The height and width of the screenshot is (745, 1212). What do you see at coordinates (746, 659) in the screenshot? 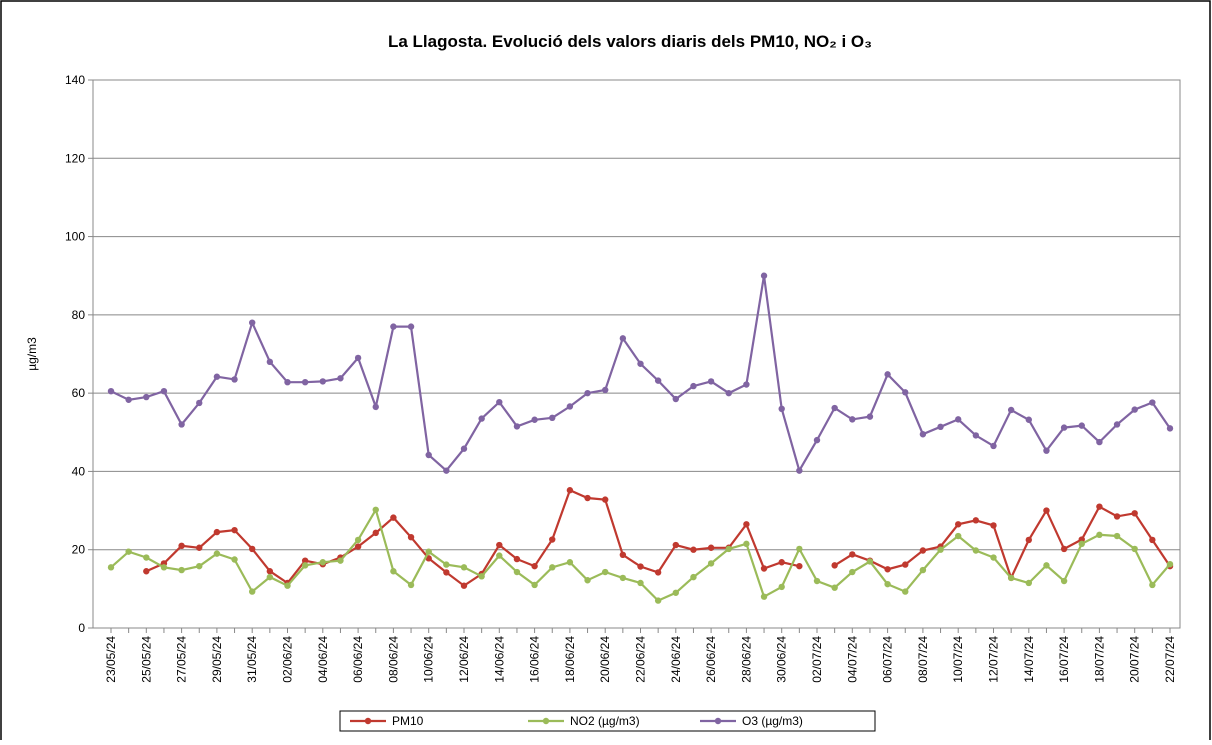
I see `x-tick-label: 28/06/24` at bounding box center [746, 659].